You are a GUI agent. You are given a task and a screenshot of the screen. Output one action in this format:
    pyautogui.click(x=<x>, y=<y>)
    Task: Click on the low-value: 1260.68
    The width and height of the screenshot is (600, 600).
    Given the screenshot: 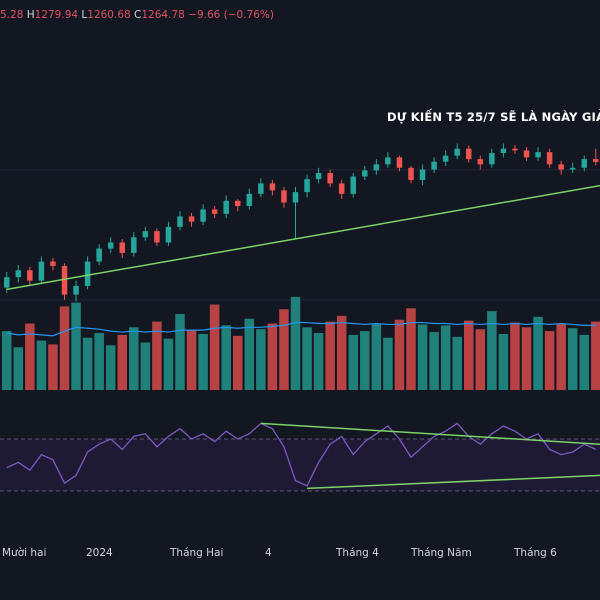 What is the action you would take?
    pyautogui.click(x=109, y=15)
    